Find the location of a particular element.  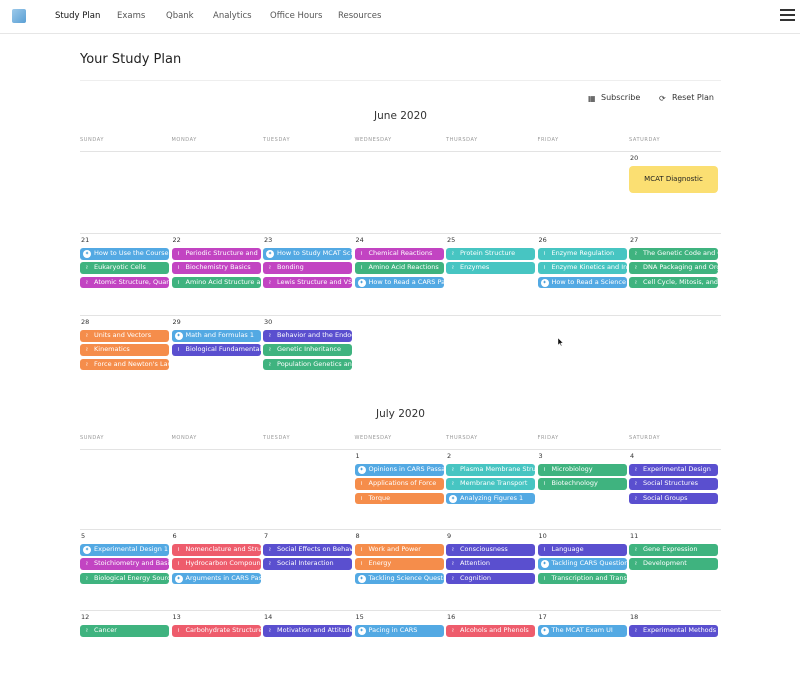

nav-office-hours: Office Hours is located at coordinates (296, 16).